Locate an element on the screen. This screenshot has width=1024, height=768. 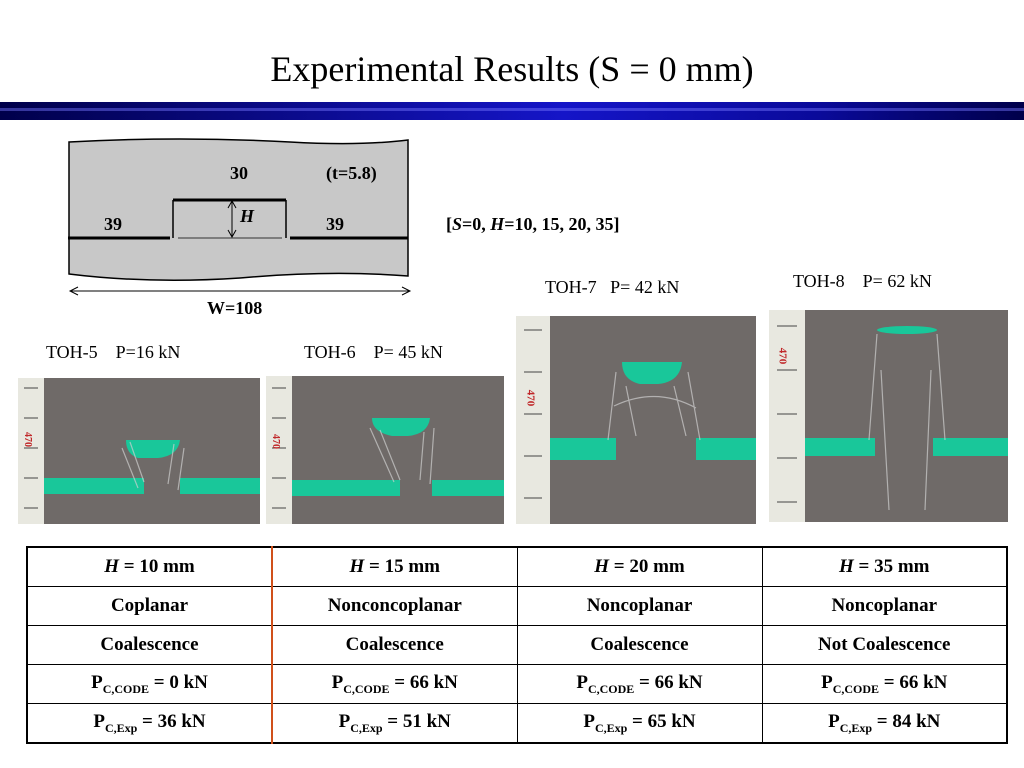
h-value: = 20 mm is located at coordinates (649, 566).